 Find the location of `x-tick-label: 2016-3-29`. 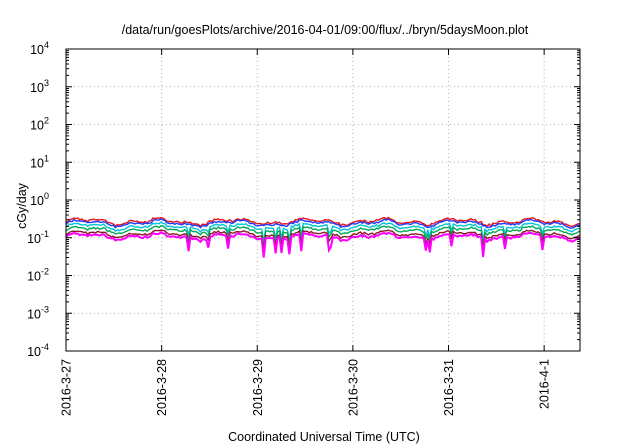

x-tick-label: 2016-3-29 is located at coordinates (258, 387).